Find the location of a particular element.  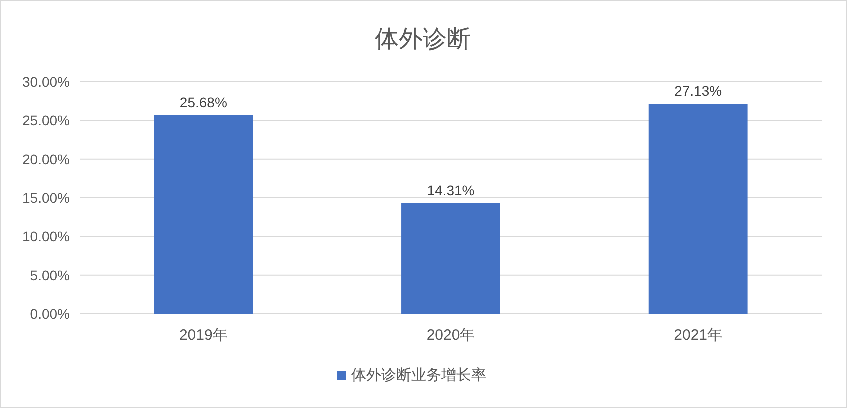

chart-title: 体外诊断 is located at coordinates (423, 39).